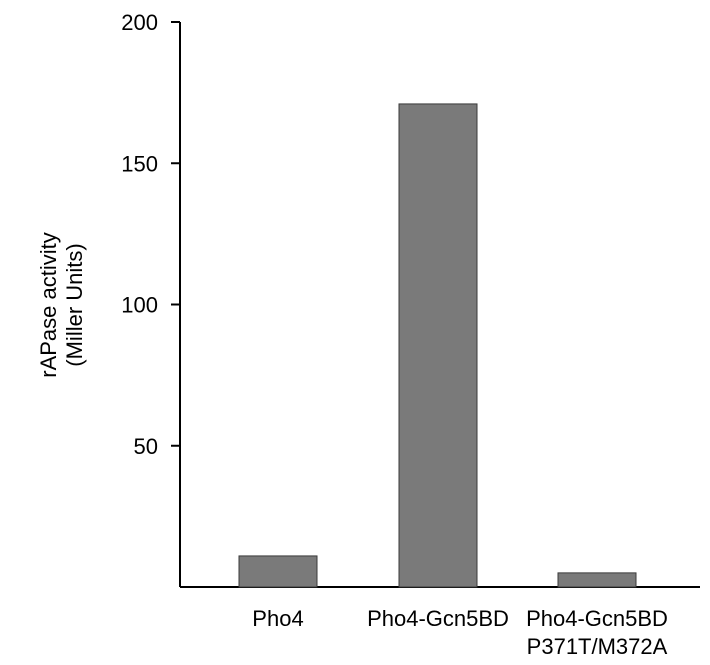  I want to click on y-ticks: 50 100 150 200, so click(150, 234).